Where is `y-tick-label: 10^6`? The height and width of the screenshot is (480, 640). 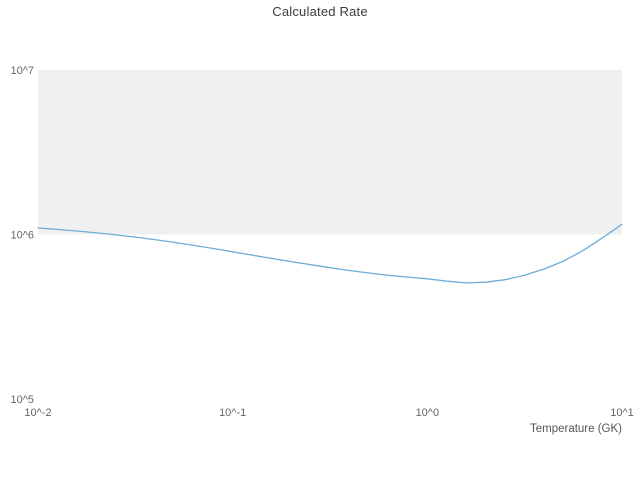
y-tick-label: 10^6 is located at coordinates (22, 236).